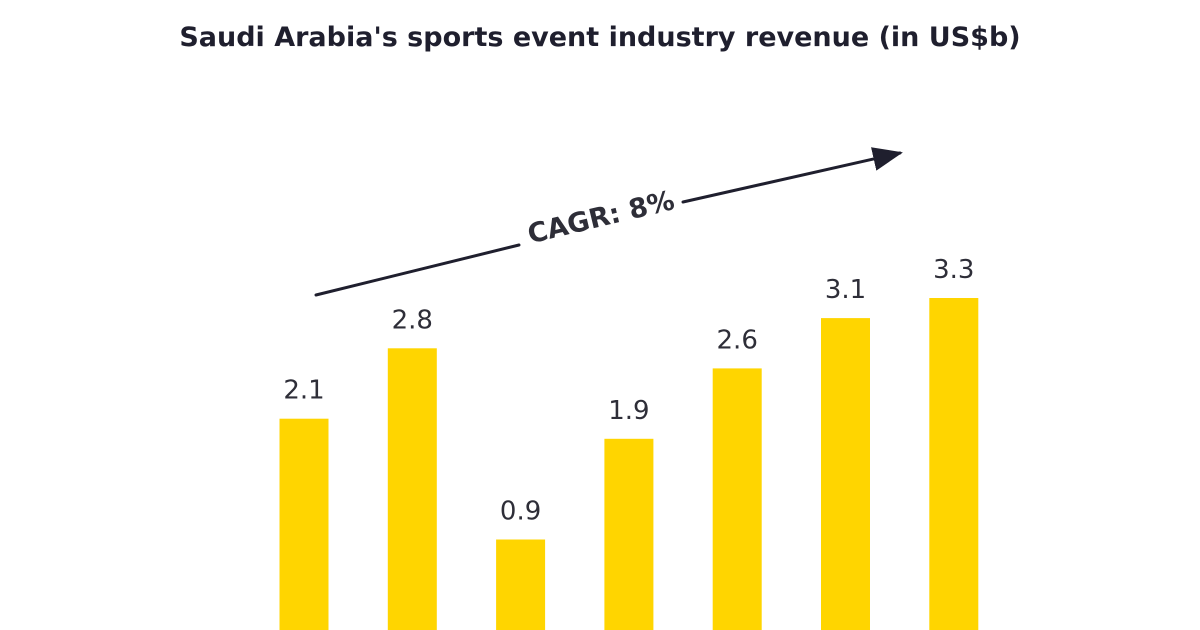  What do you see at coordinates (845, 290) in the screenshot?
I see `value-label-6: 3.1` at bounding box center [845, 290].